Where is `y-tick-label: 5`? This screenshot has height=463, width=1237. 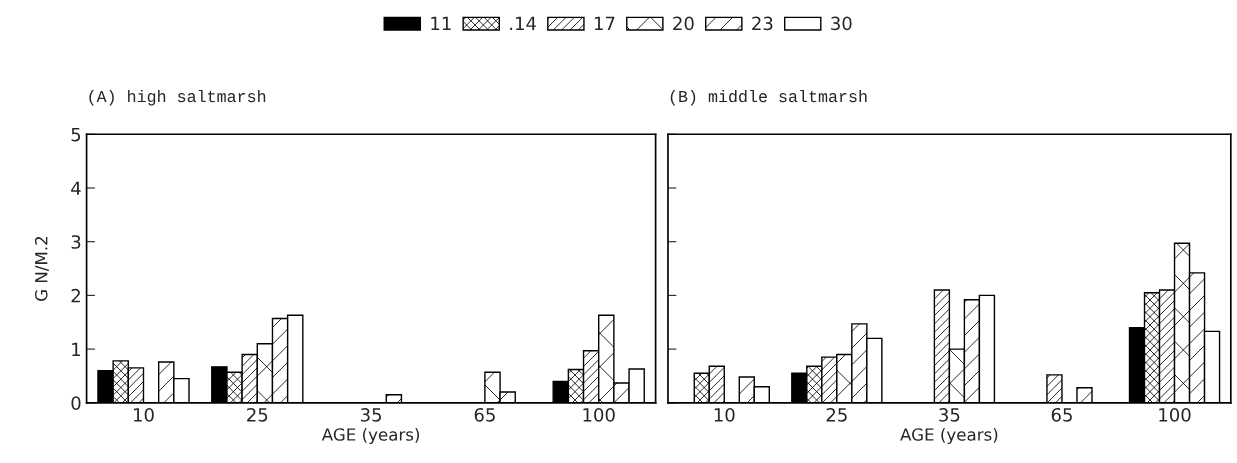 y-tick-label: 5 is located at coordinates (76, 134).